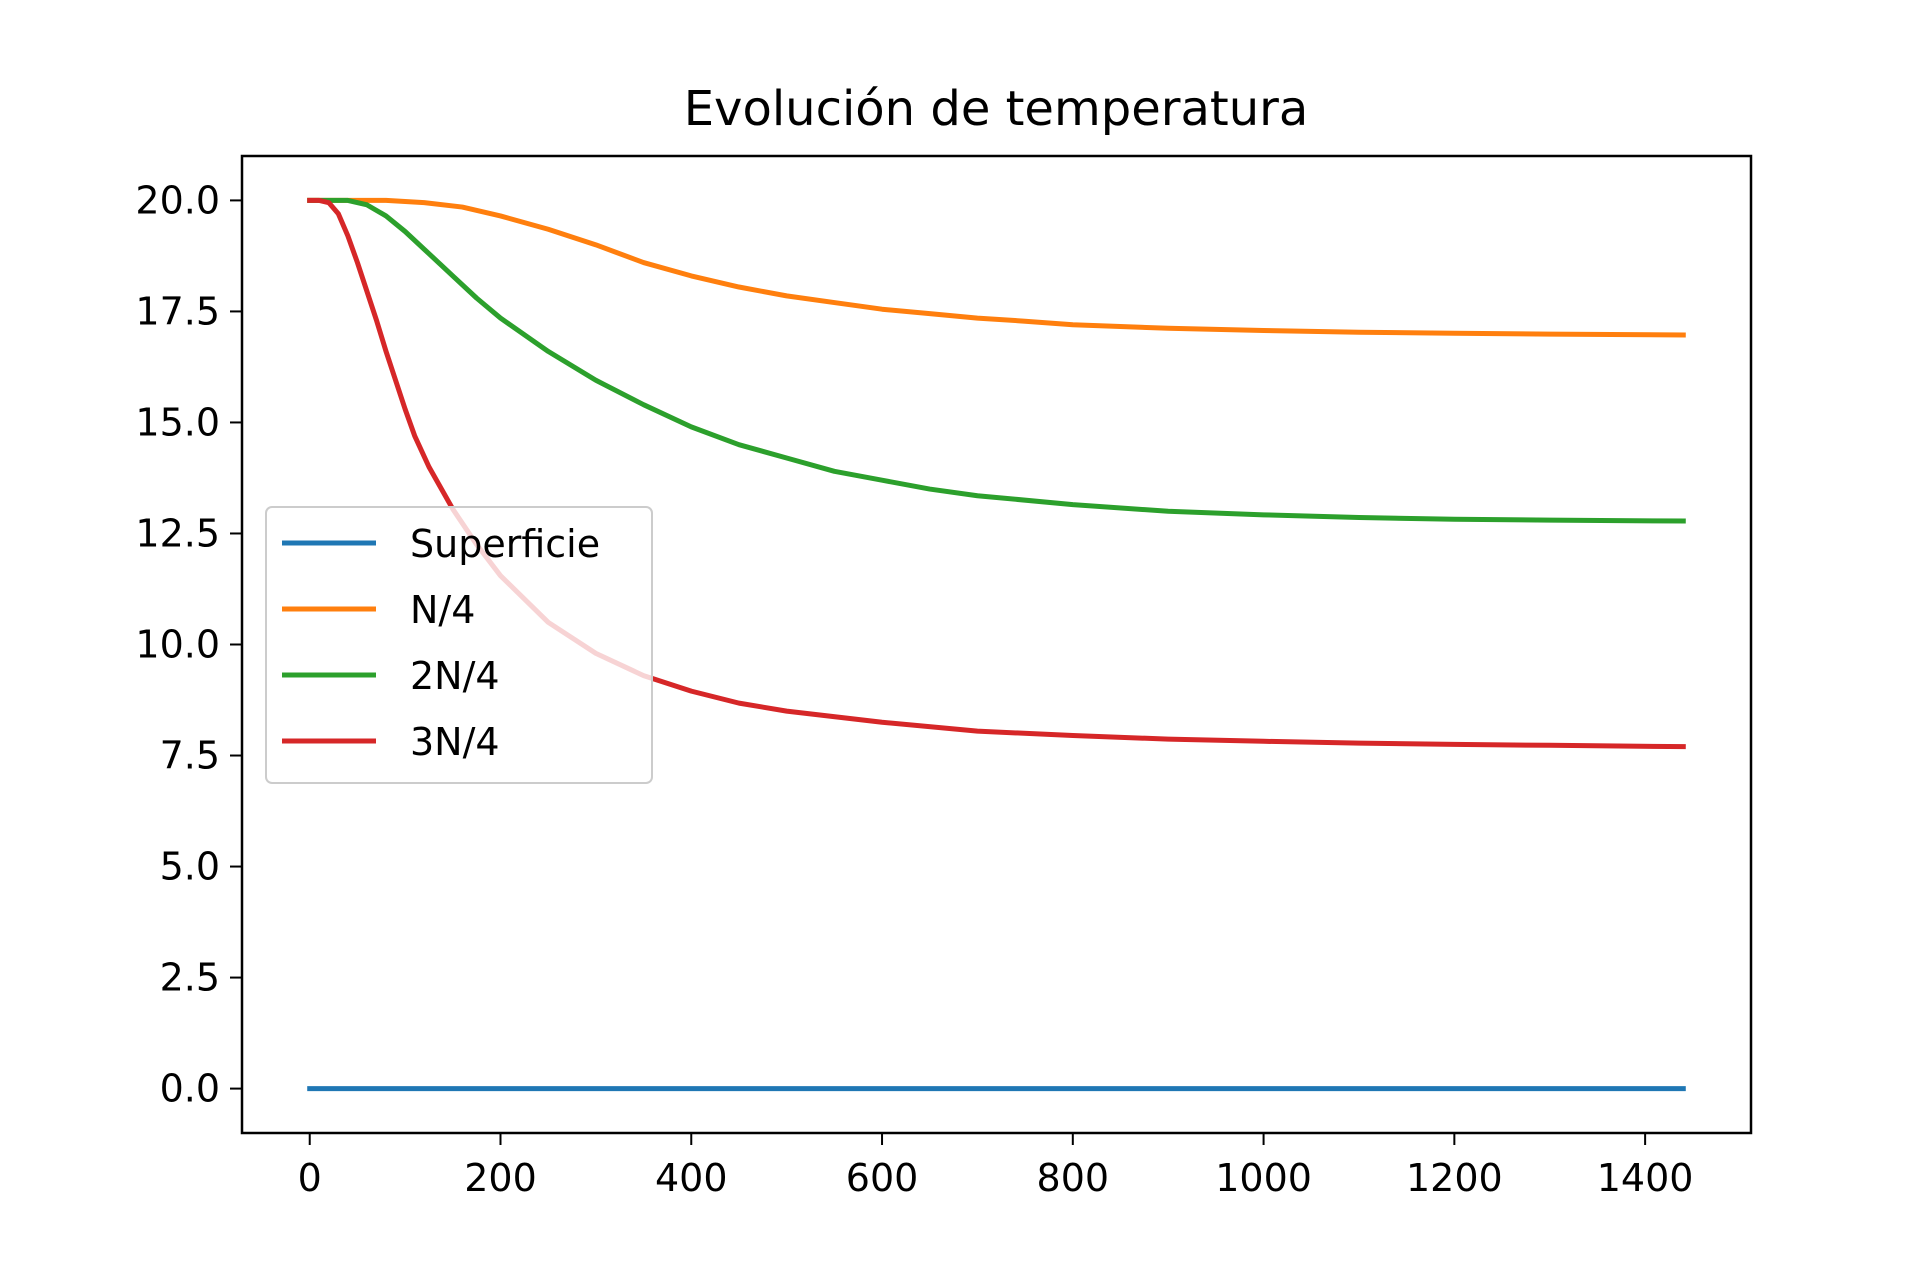  What do you see at coordinates (177, 200) in the screenshot?
I see `y-tick-label: 20.0` at bounding box center [177, 200].